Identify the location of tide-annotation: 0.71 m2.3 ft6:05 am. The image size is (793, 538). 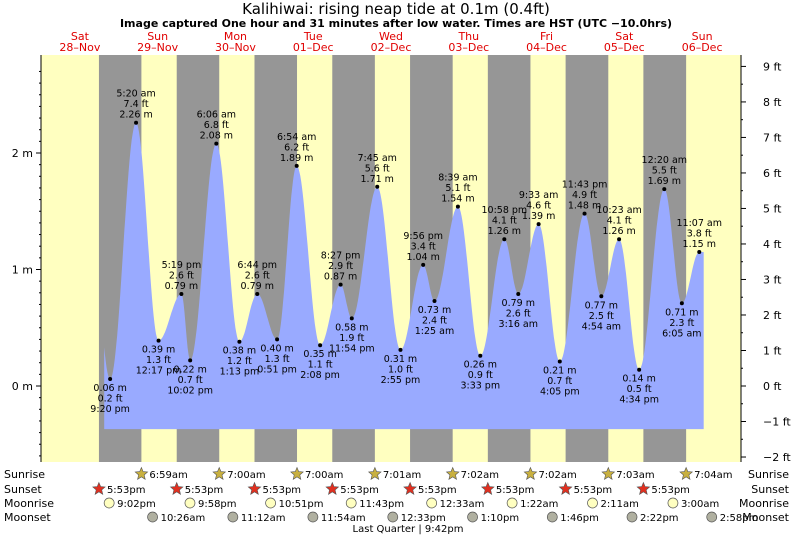
(681, 323).